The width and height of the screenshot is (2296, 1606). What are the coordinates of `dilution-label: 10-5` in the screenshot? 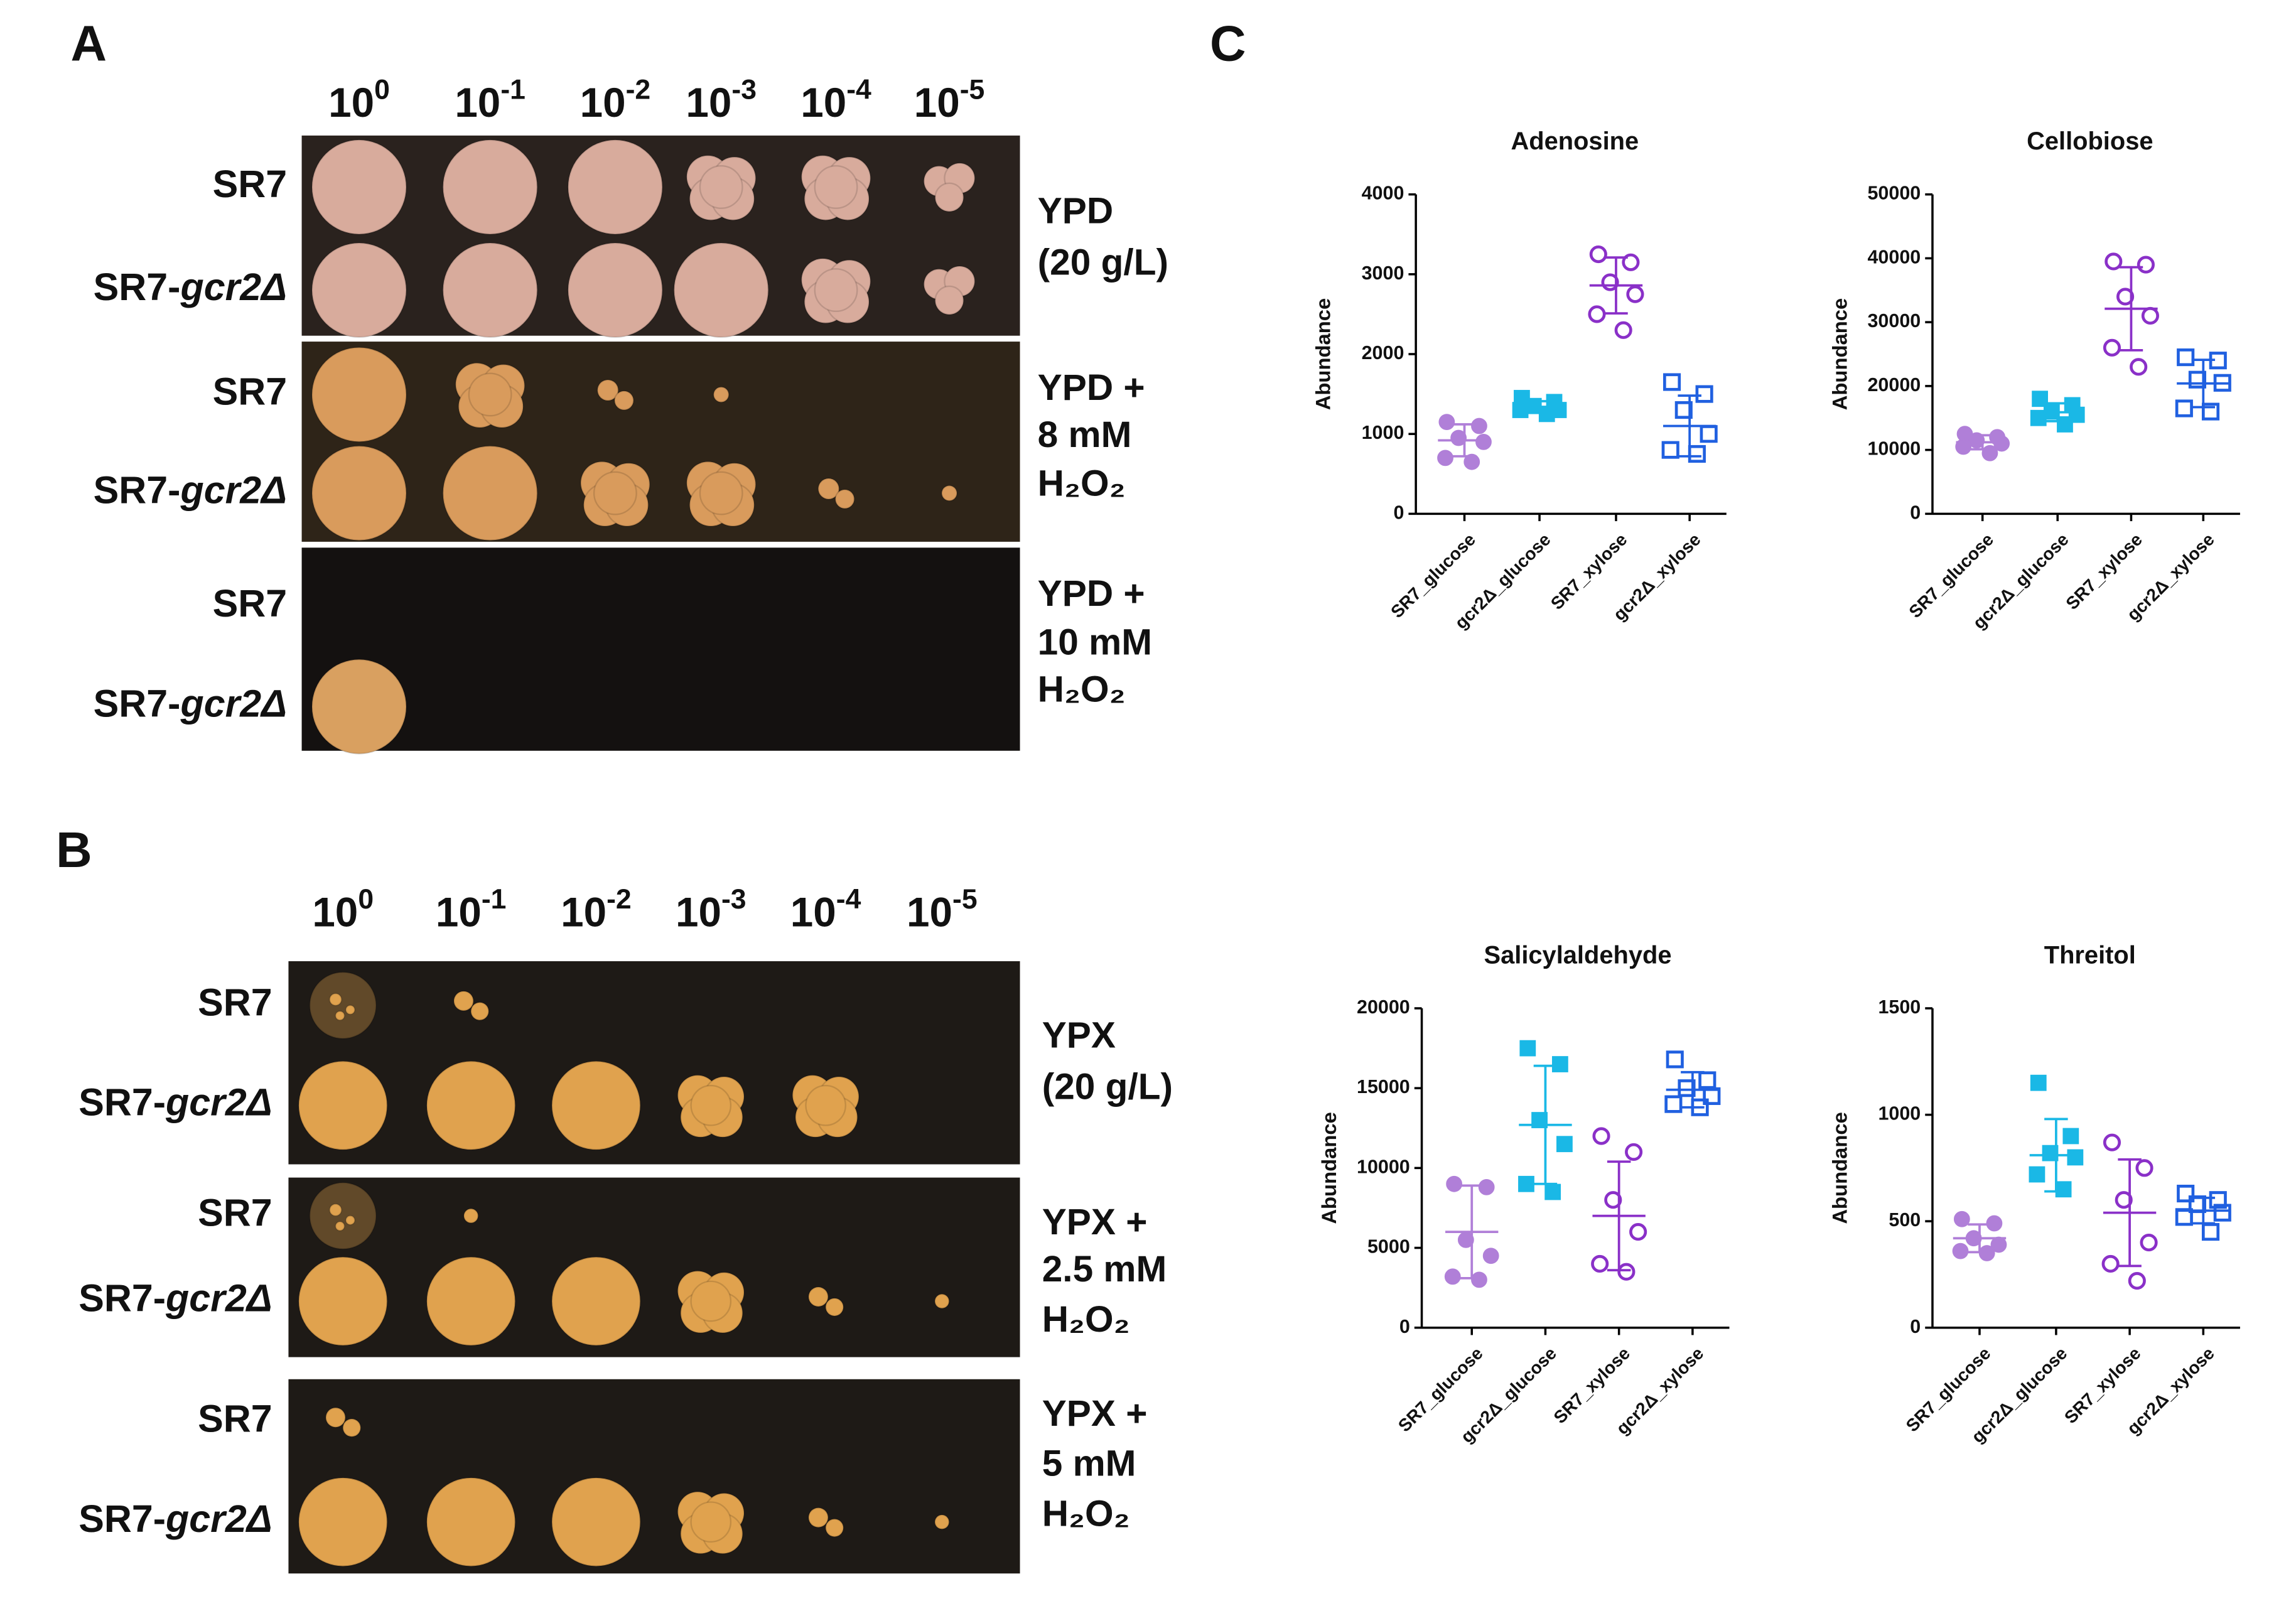 It's located at (943, 909).